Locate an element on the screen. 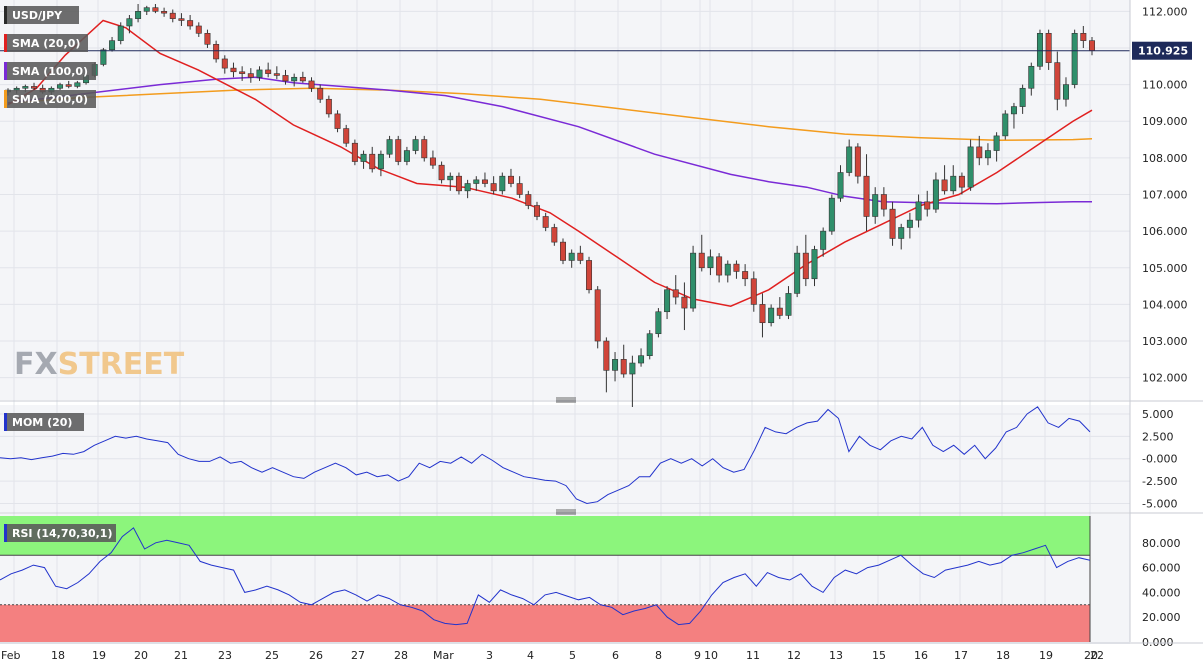  price-tick-label: 103.000 is located at coordinates (1165, 341).